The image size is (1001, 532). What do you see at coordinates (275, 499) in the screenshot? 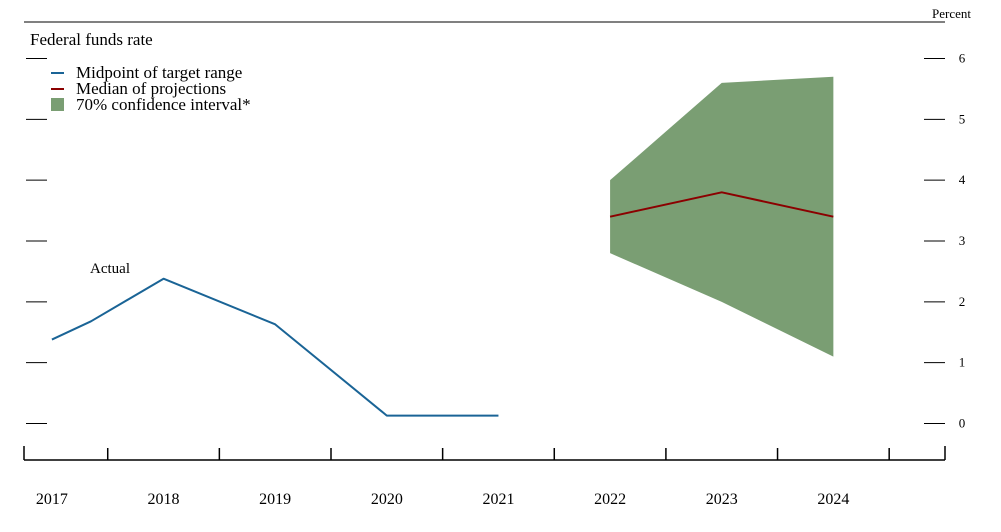
I see `x-tick-label: 2019` at bounding box center [275, 499].